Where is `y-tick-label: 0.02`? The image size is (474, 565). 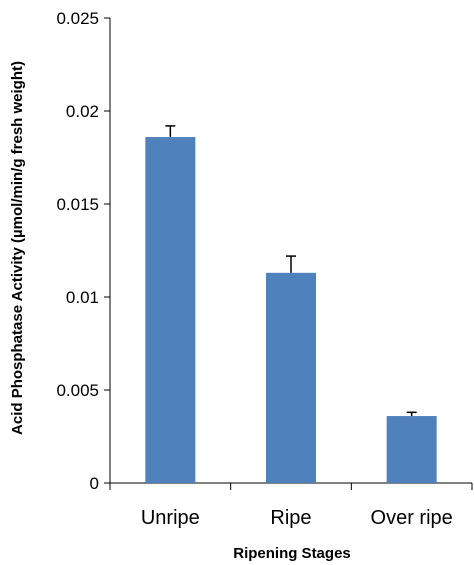
y-tick-label: 0.02 is located at coordinates (82, 111).